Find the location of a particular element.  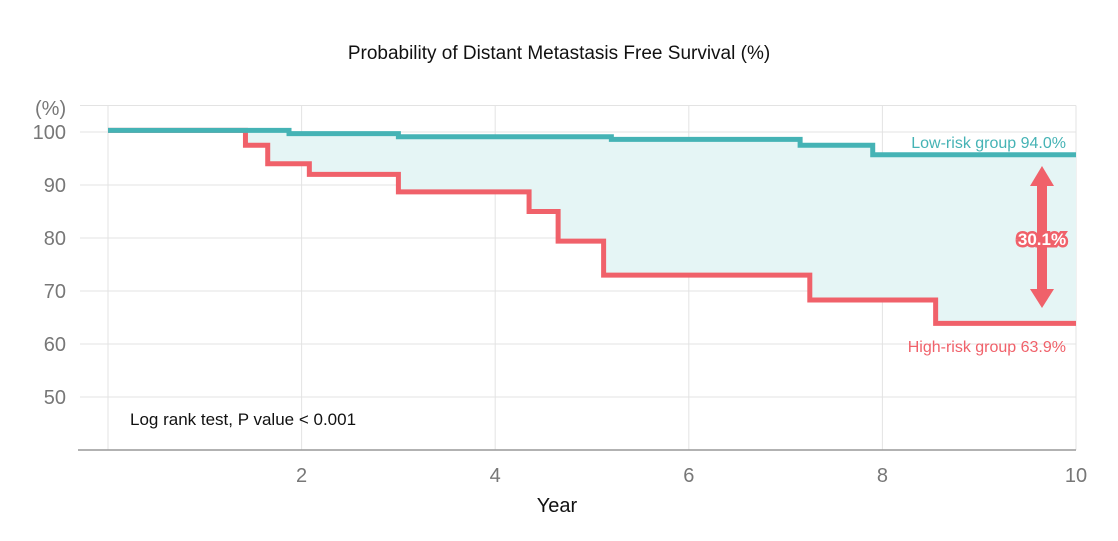

difference-label: 30.1% is located at coordinates (1042, 239).